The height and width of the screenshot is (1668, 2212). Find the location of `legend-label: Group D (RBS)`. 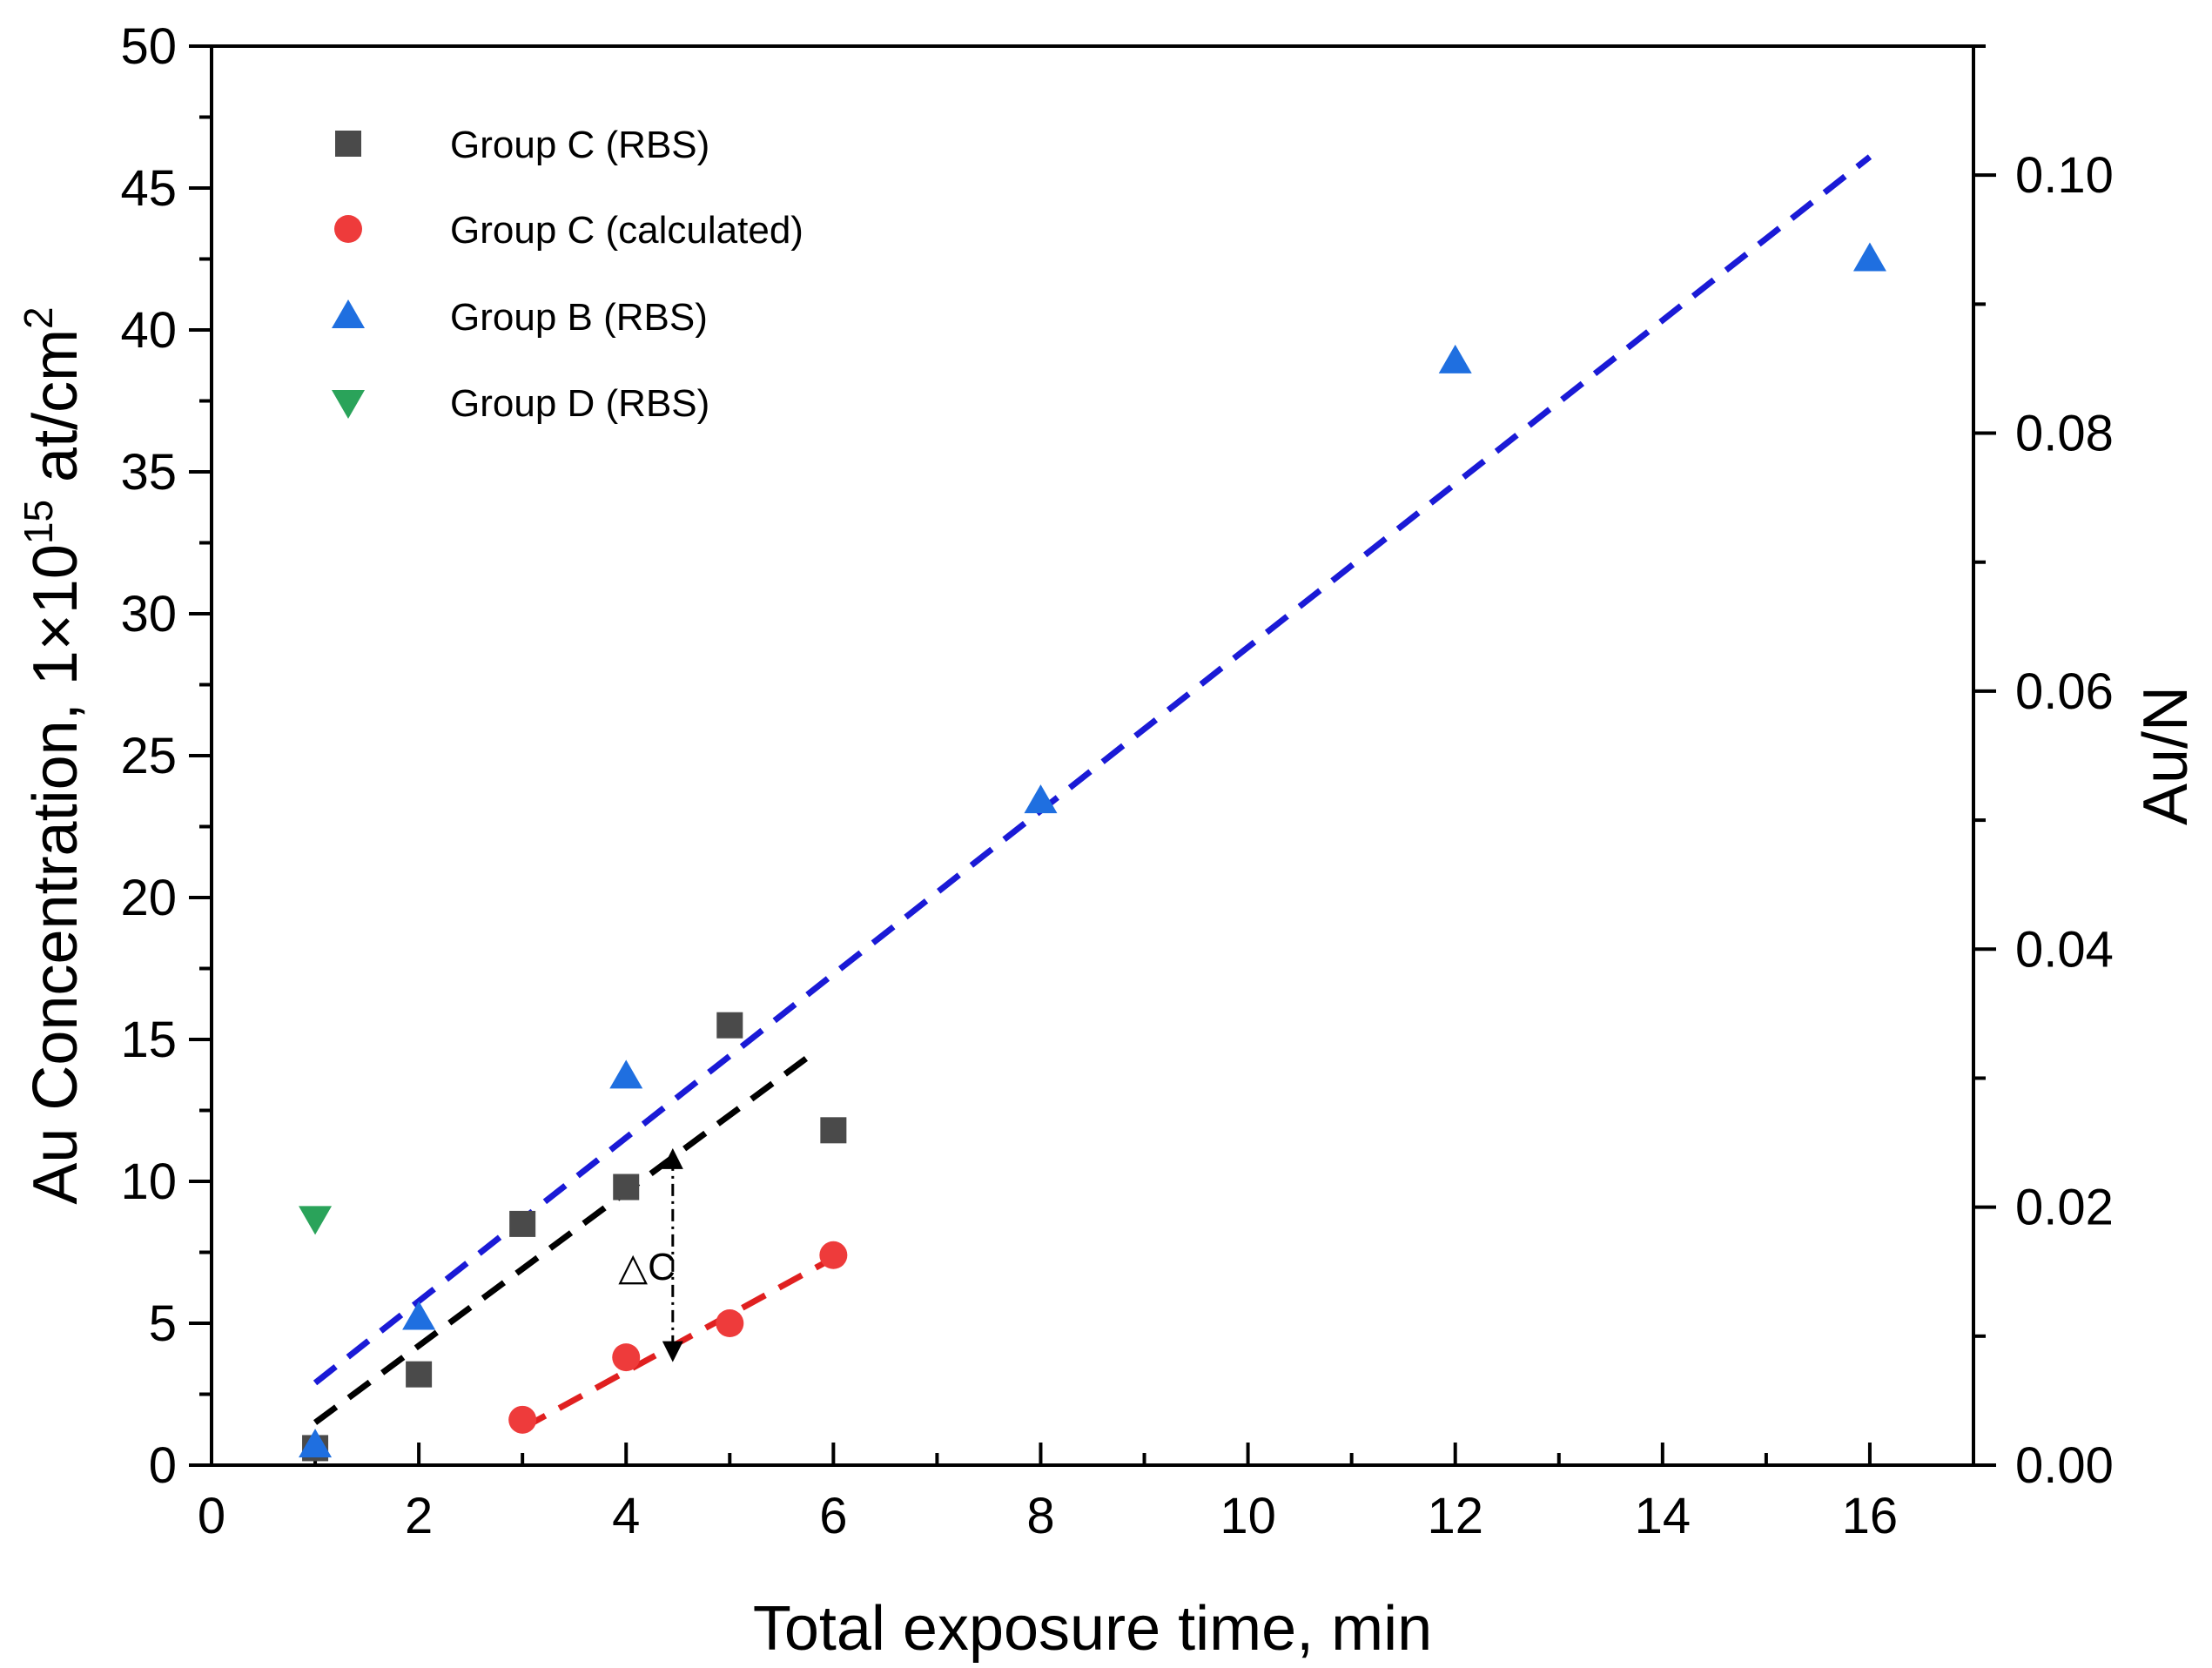

legend-label: Group D (RBS) is located at coordinates (579, 403).